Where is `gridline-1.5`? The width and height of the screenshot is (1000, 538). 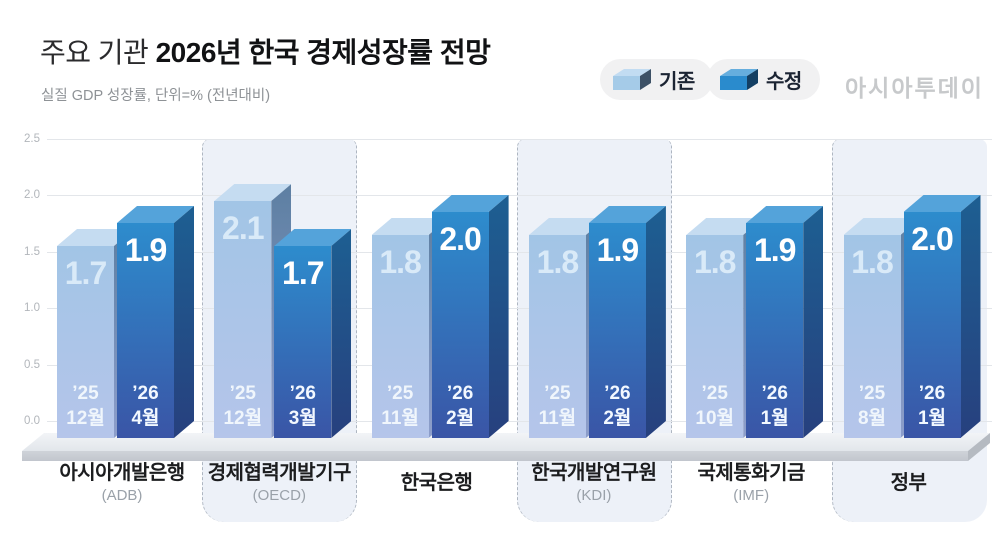
gridline-1.5 is located at coordinates (519, 252).